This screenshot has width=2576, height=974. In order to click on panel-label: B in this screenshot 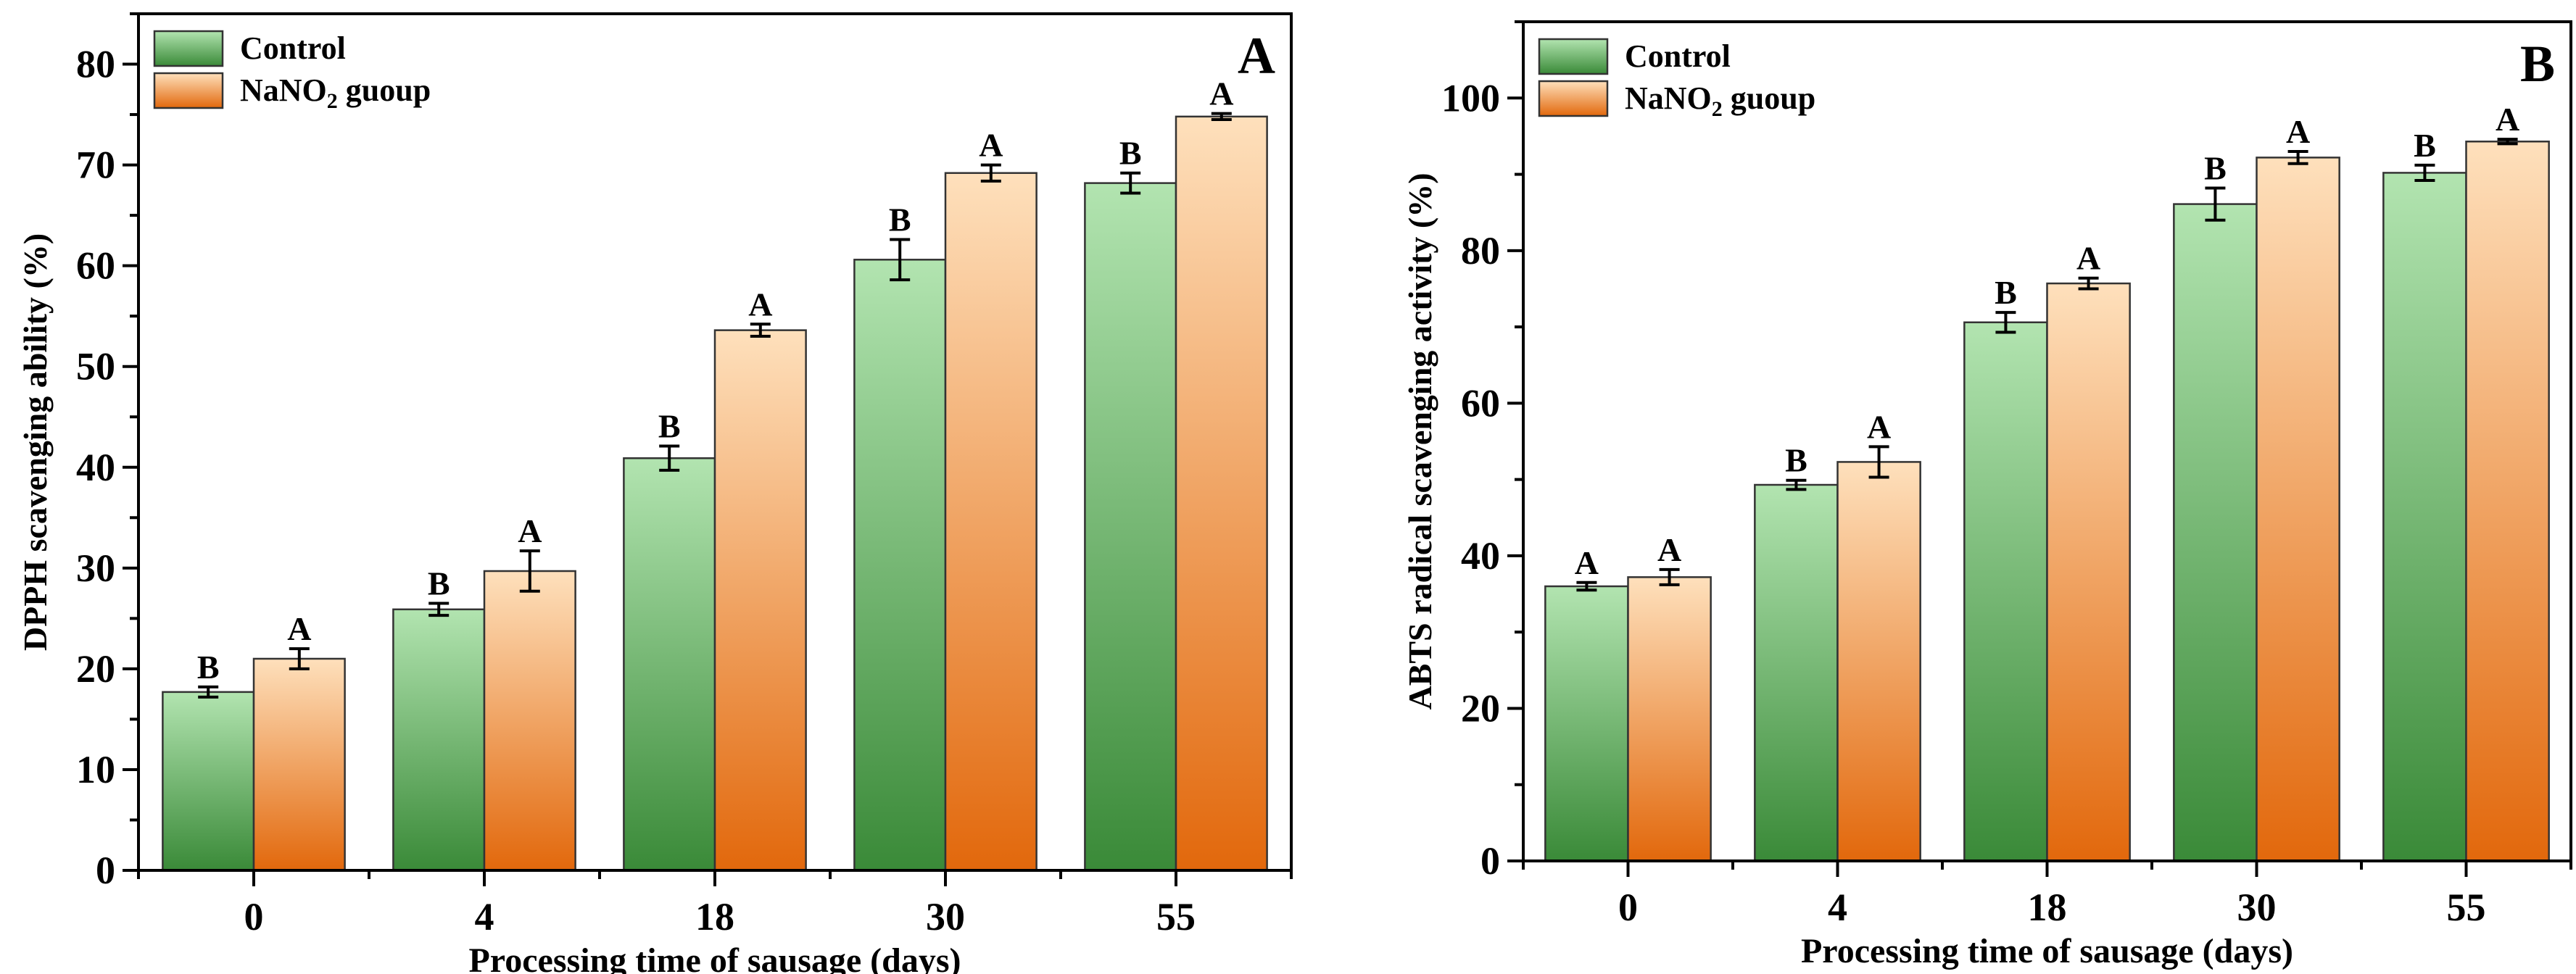, I will do `click(2537, 64)`.